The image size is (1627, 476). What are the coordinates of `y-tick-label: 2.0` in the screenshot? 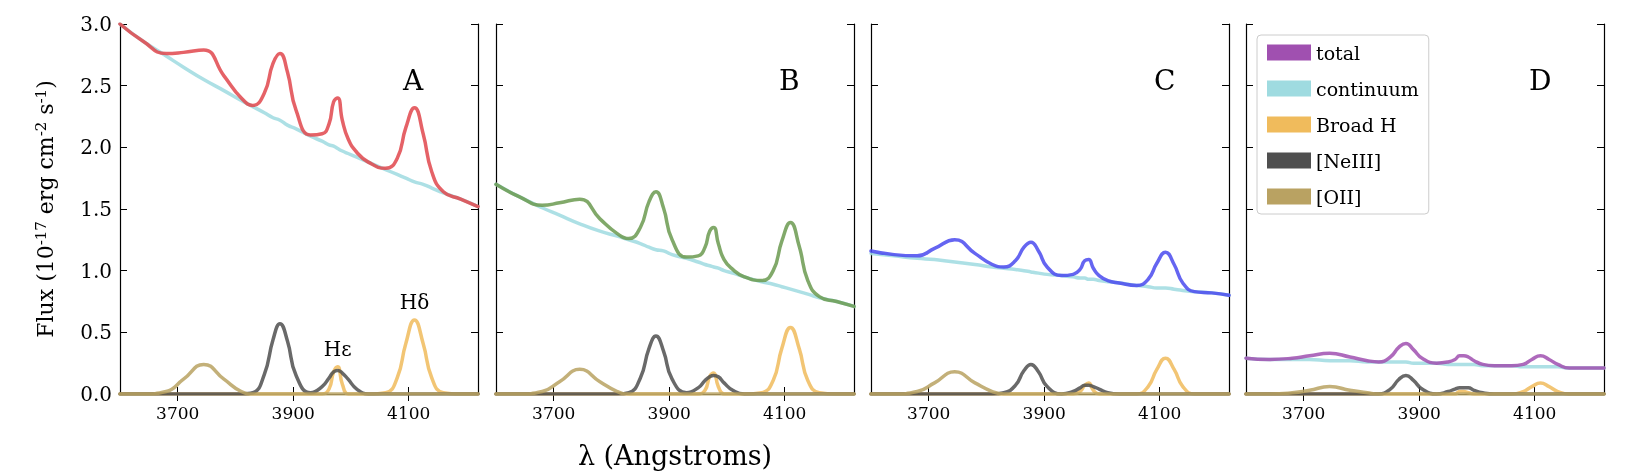 It's located at (96, 147).